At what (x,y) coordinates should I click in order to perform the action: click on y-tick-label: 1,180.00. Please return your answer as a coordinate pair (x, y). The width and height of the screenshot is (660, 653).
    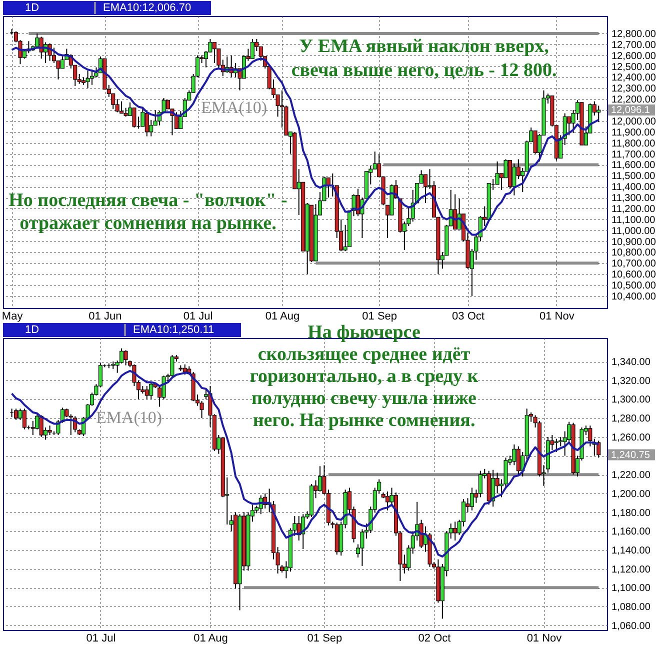
    Looking at the image, I should click on (631, 513).